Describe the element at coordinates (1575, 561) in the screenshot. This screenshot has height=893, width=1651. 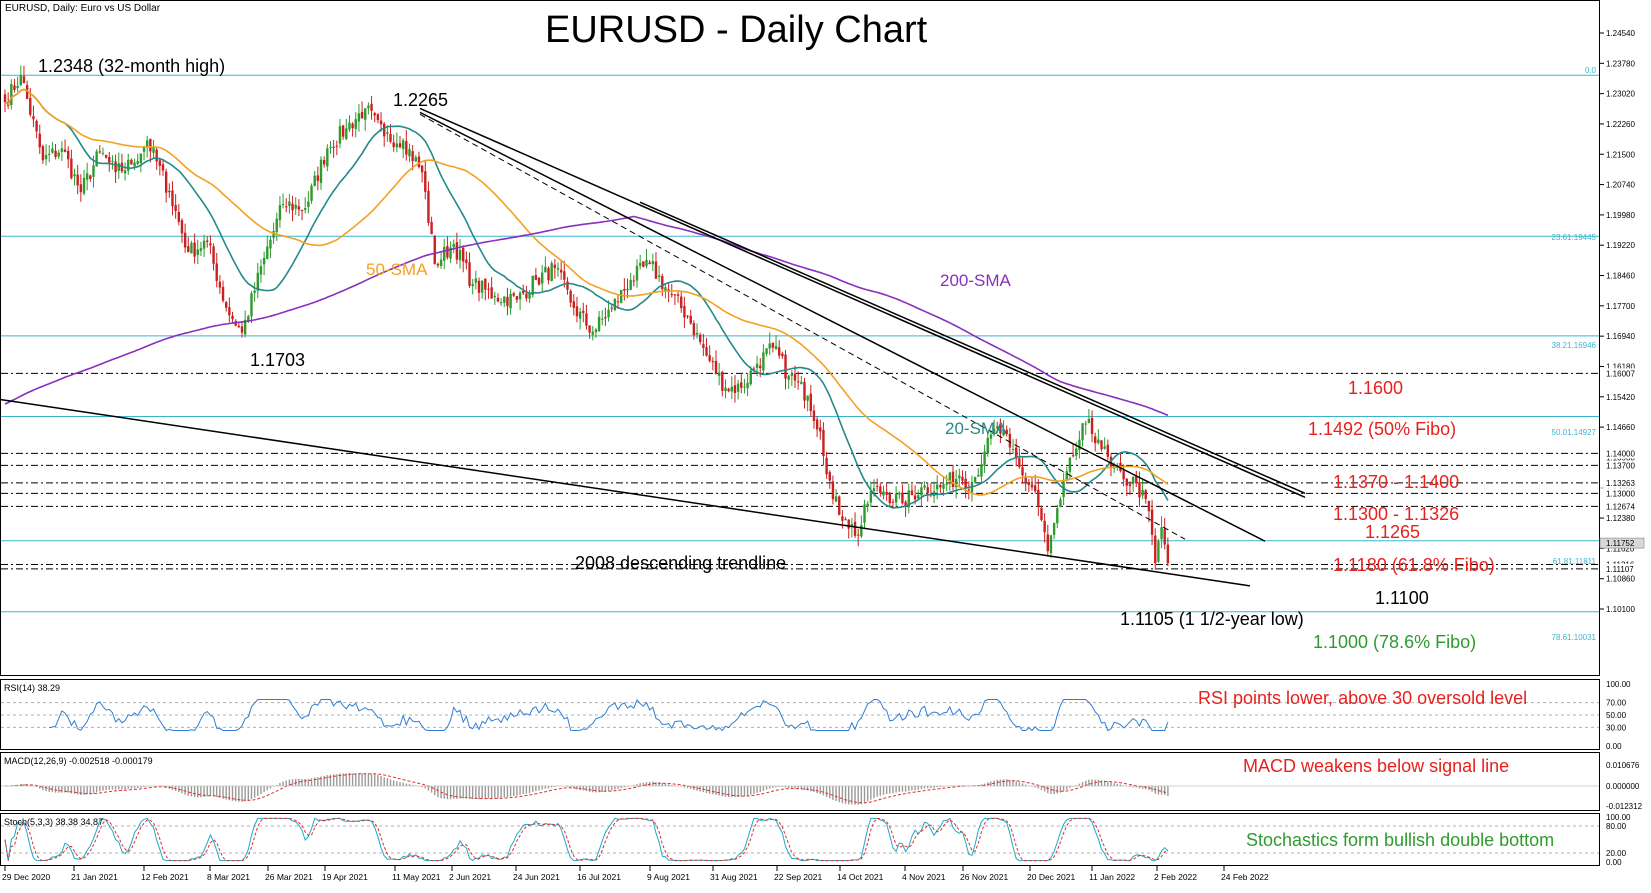
I see `fibo-618-label: 61.81.11811` at that location.